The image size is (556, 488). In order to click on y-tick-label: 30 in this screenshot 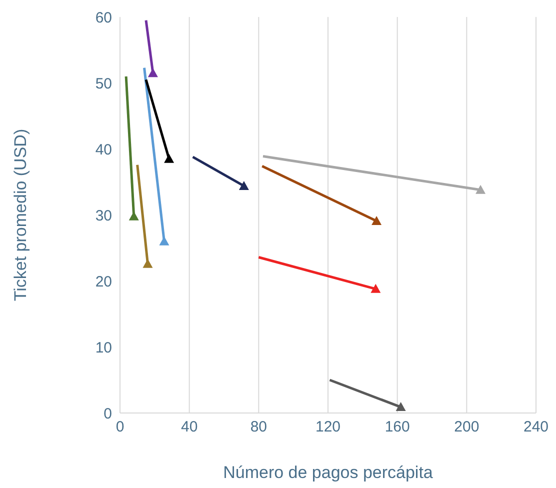, I will do `click(103, 215)`.